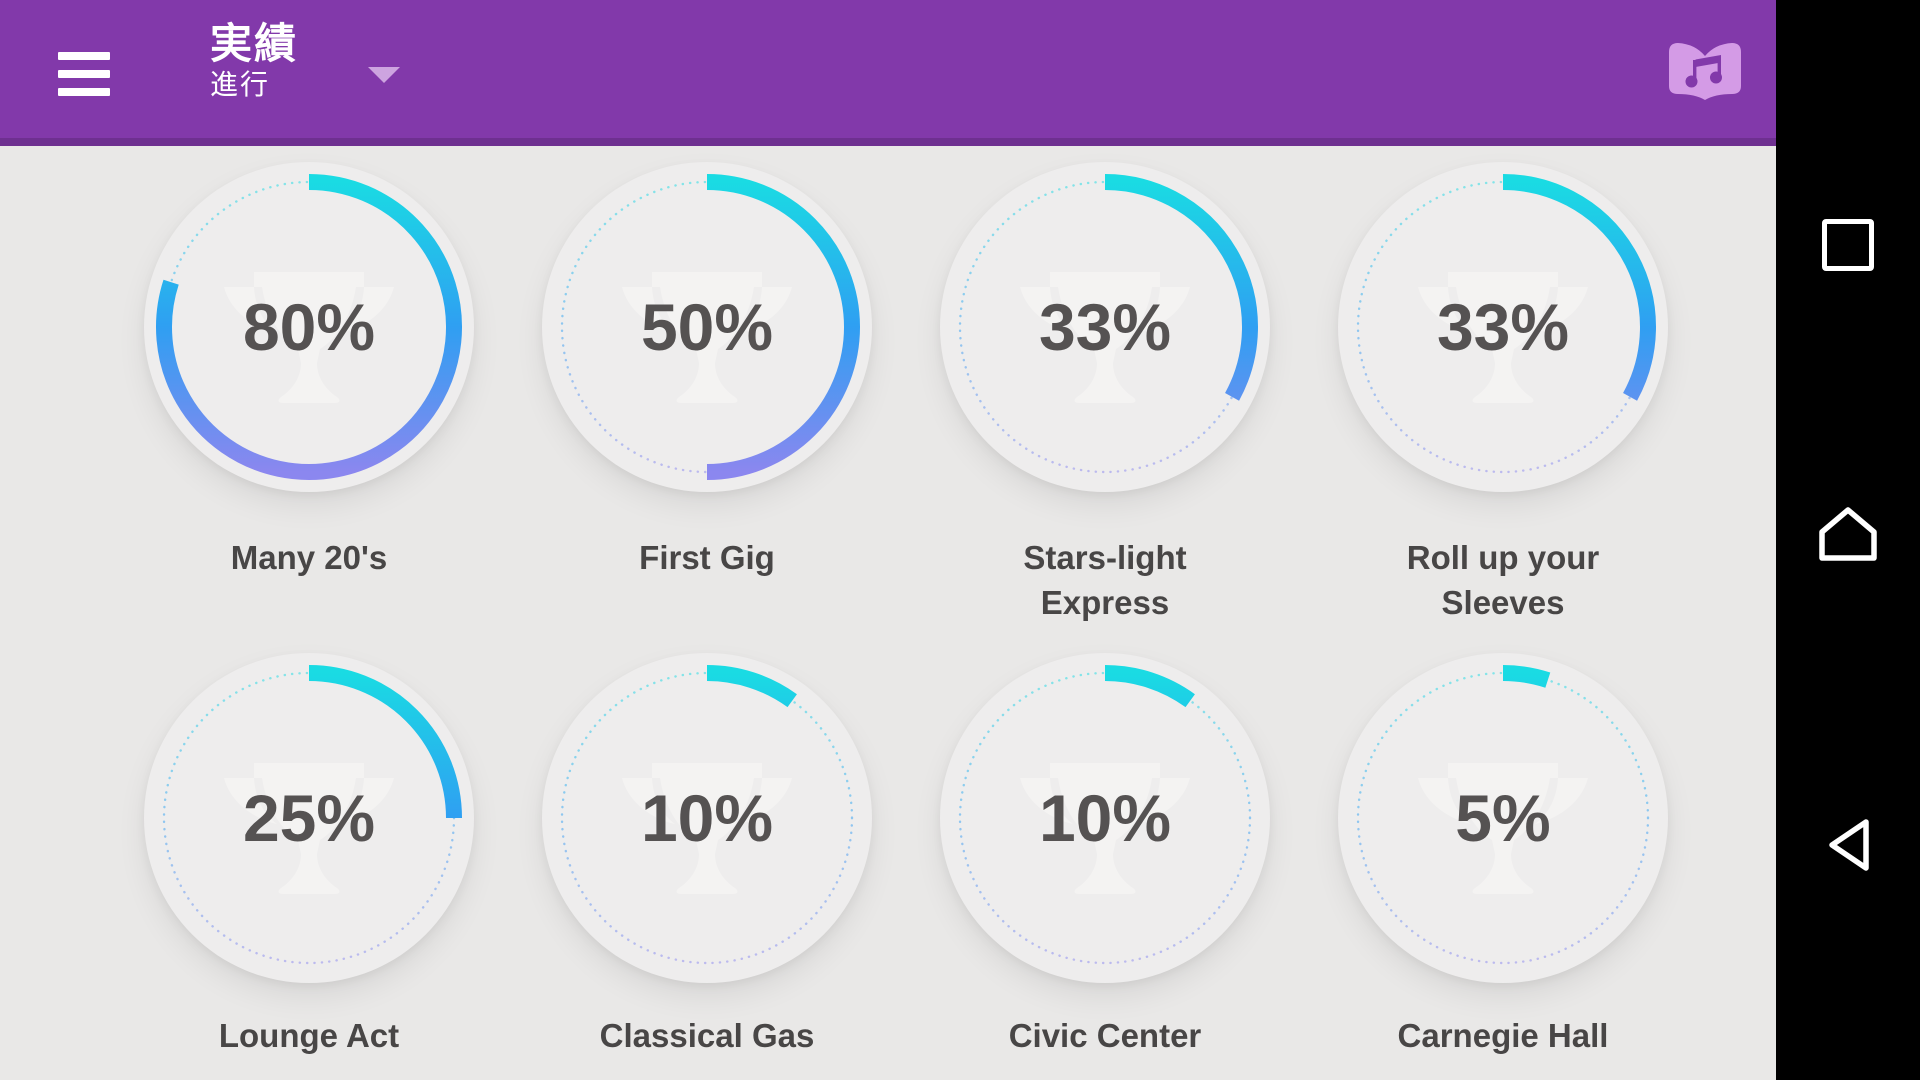  Describe the element at coordinates (1503, 580) in the screenshot. I see `achievement-label: Roll up your Sleeves` at that location.